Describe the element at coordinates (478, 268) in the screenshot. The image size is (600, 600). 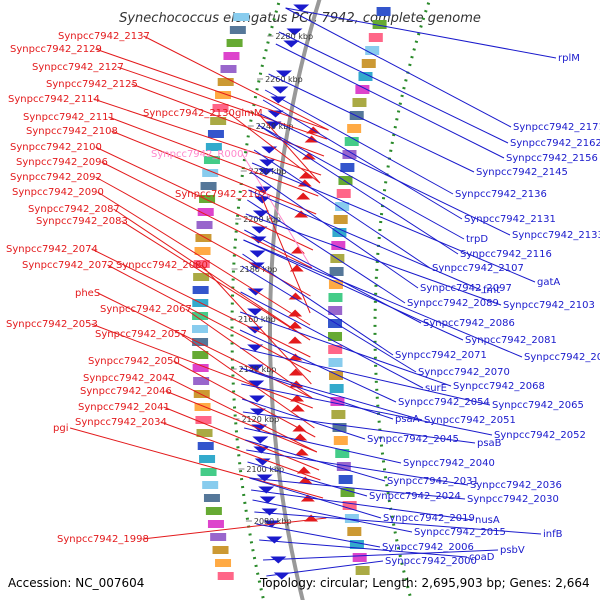
I see `reverse-gene-label: Synpcc7942_2107` at that location.